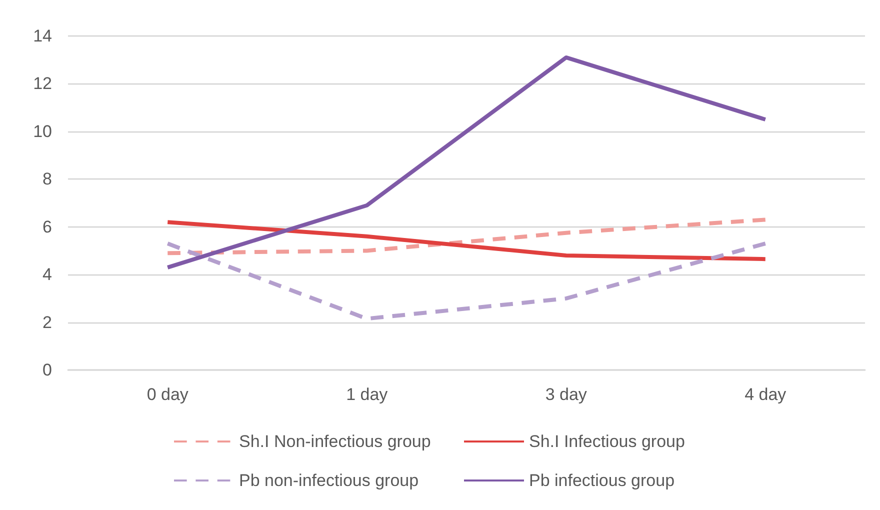 The image size is (880, 510). What do you see at coordinates (42, 131) in the screenshot?
I see `y-tick-label: 10` at bounding box center [42, 131].